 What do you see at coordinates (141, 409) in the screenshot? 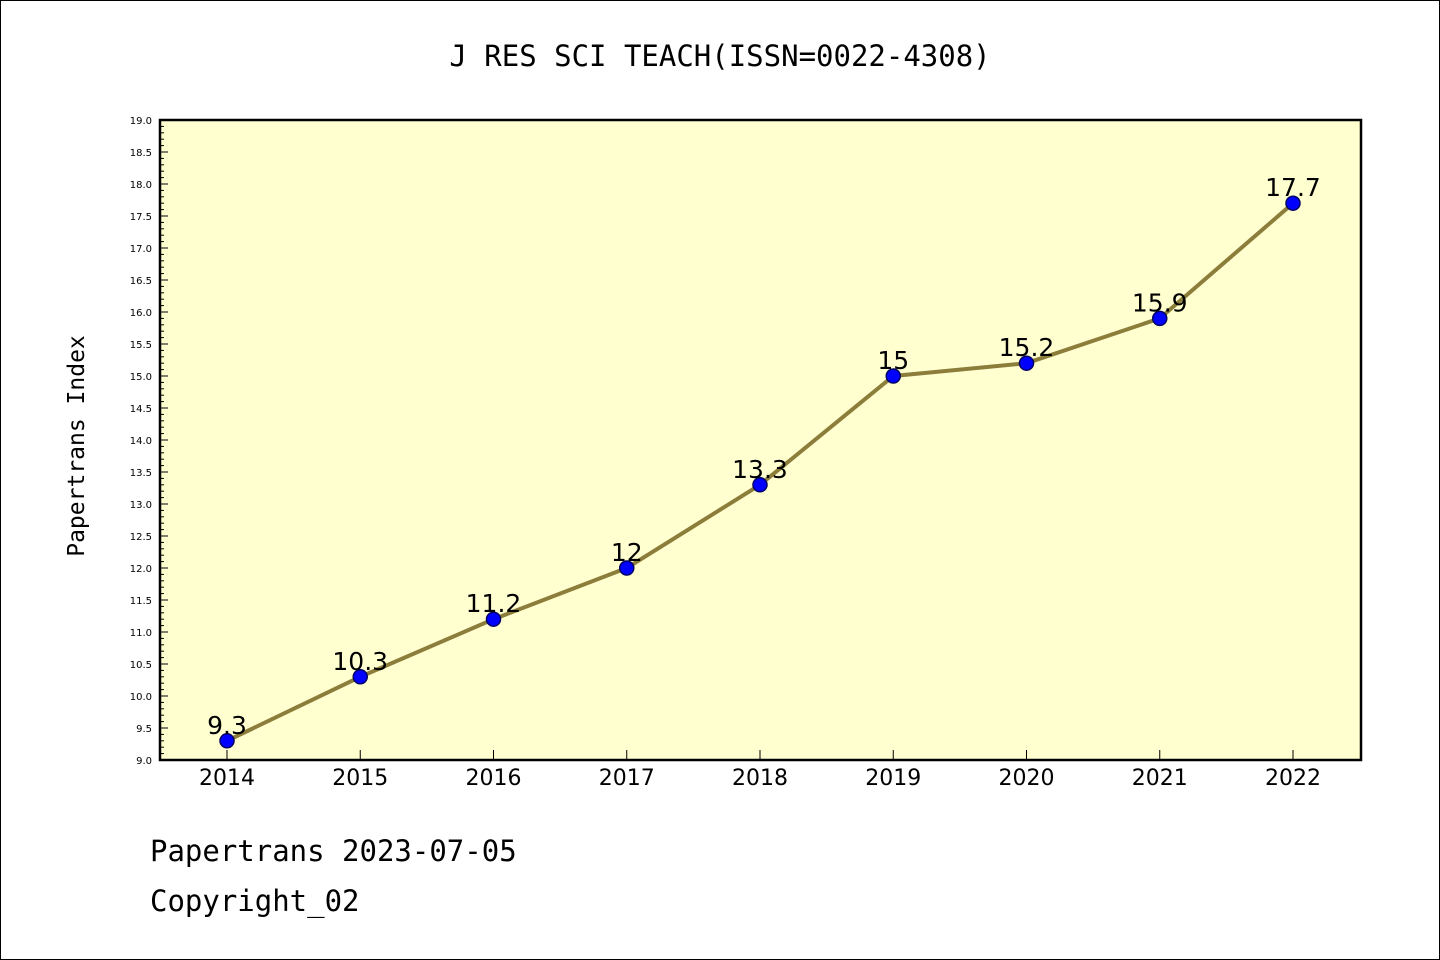
I see `y-tick-label: 14.5` at bounding box center [141, 409].